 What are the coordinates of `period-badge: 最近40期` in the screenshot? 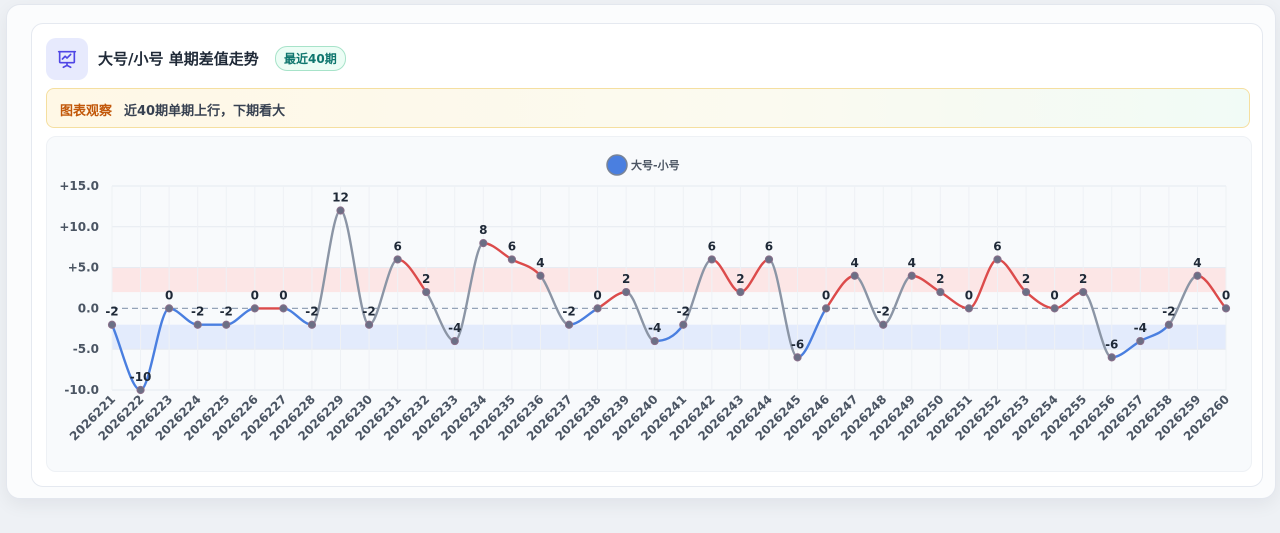 It's located at (310, 58).